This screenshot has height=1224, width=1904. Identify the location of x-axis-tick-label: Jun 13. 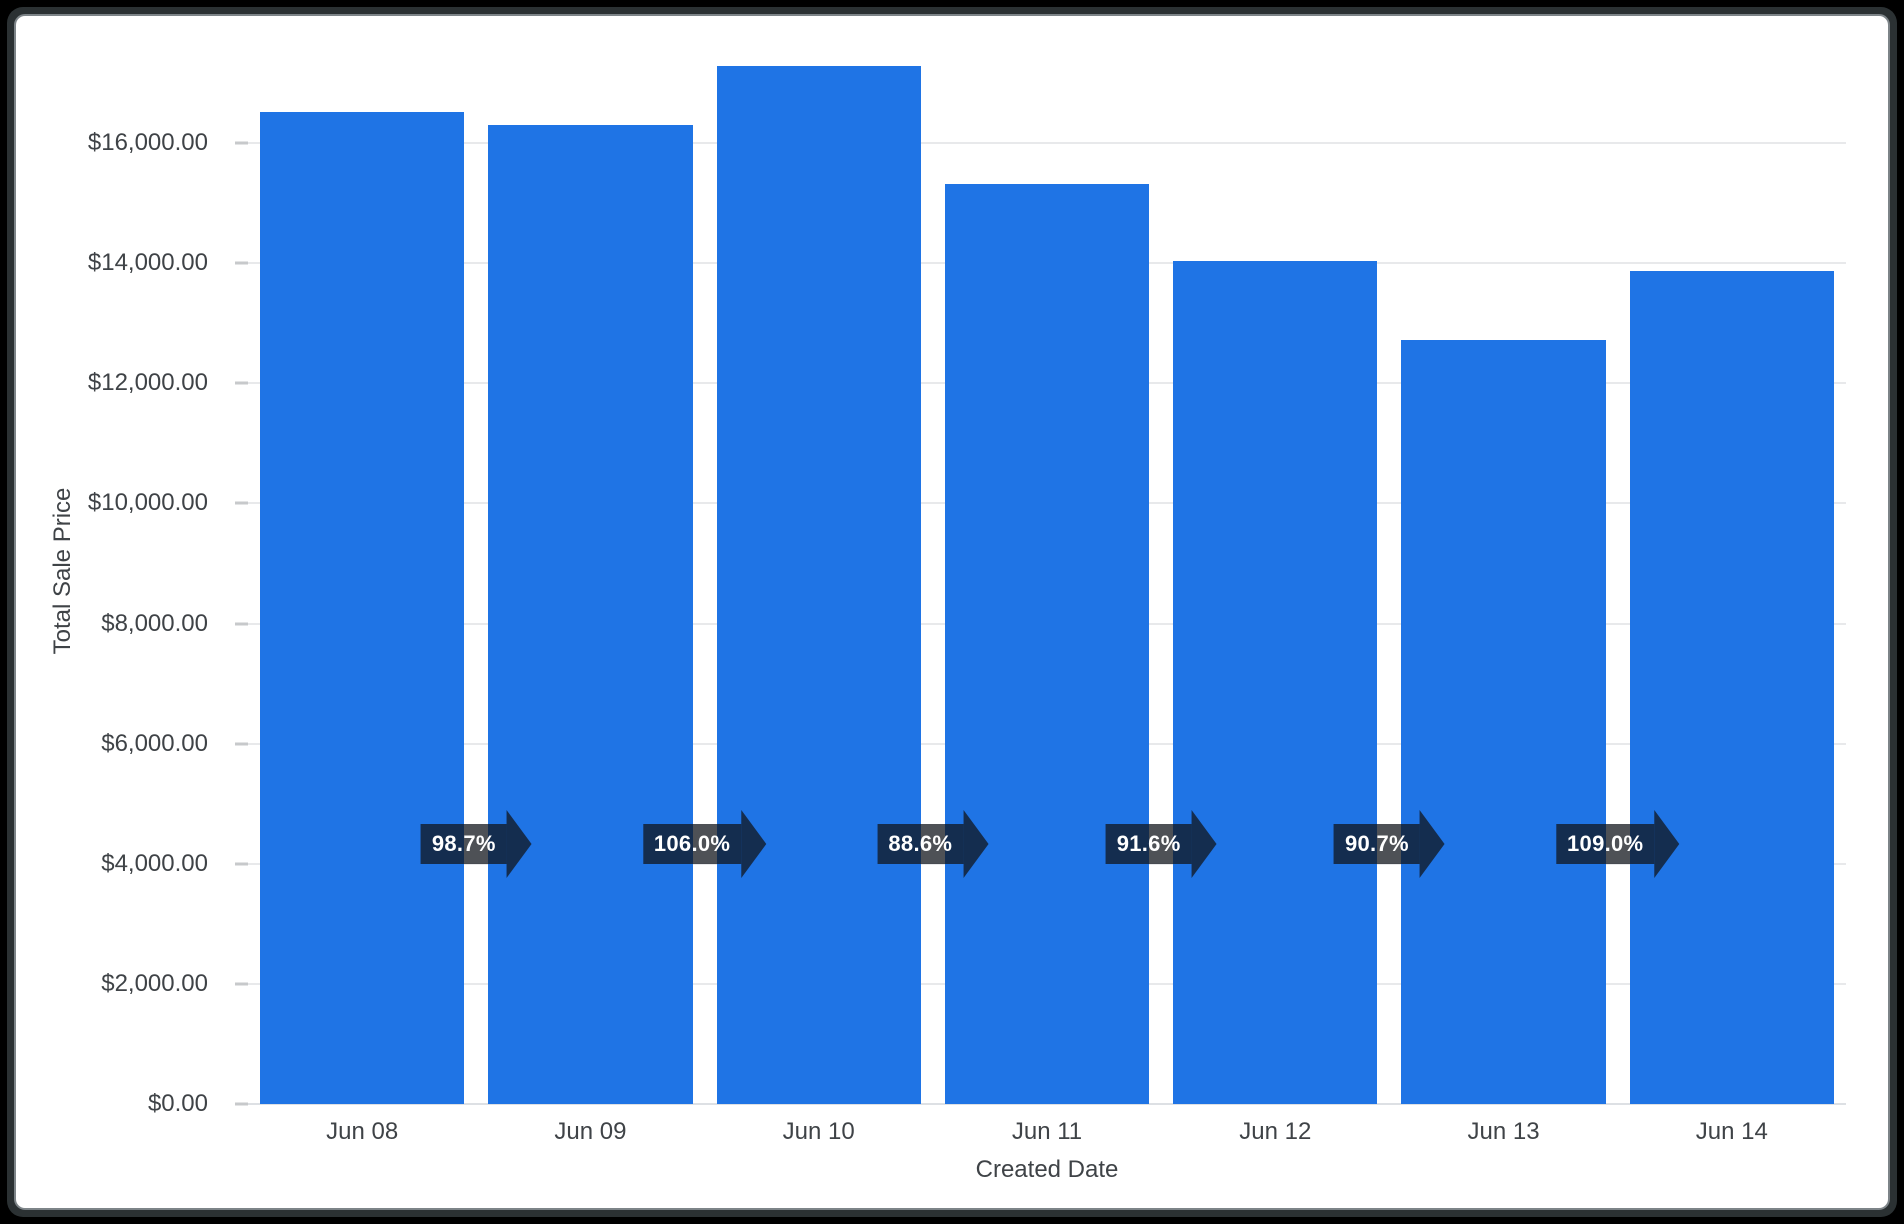
(1503, 1131).